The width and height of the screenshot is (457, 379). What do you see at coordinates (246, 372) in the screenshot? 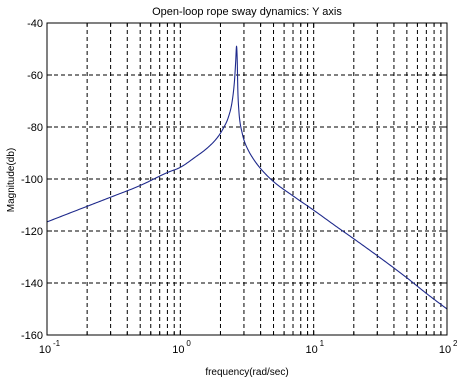
I see `x-axis-label: frequency(rad/sec)` at bounding box center [246, 372].